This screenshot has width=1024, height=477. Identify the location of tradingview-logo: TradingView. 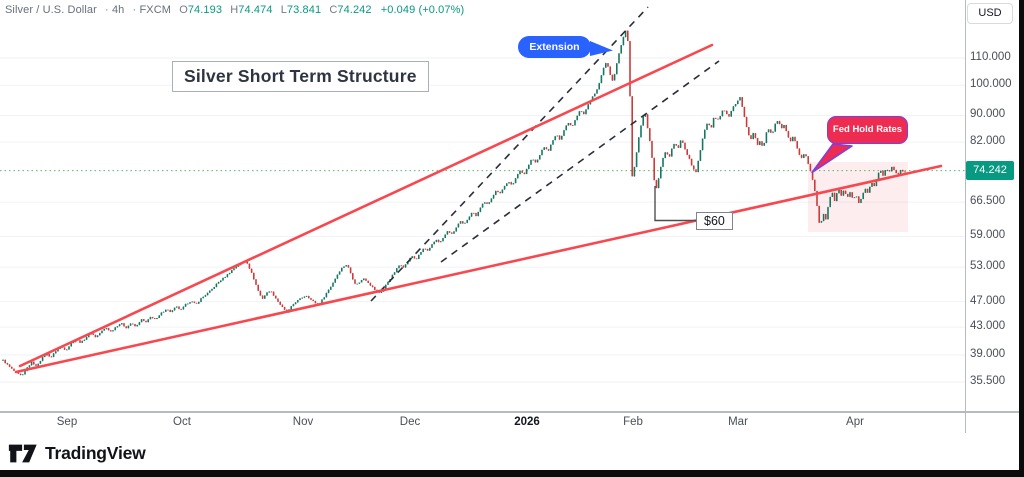
(77, 453).